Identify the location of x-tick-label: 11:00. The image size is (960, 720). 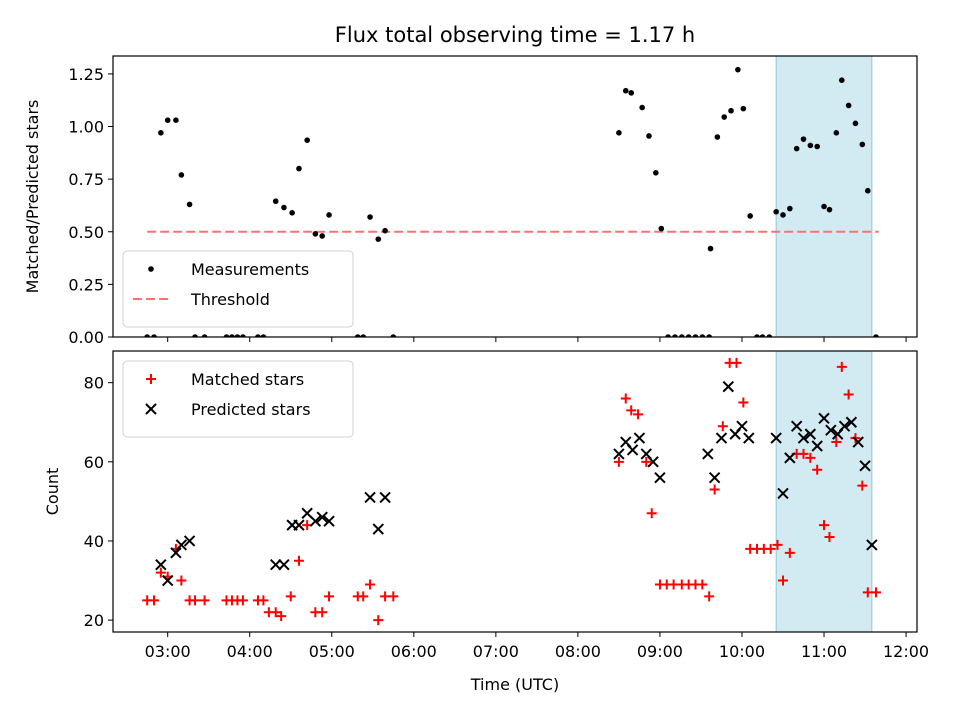
(824, 651).